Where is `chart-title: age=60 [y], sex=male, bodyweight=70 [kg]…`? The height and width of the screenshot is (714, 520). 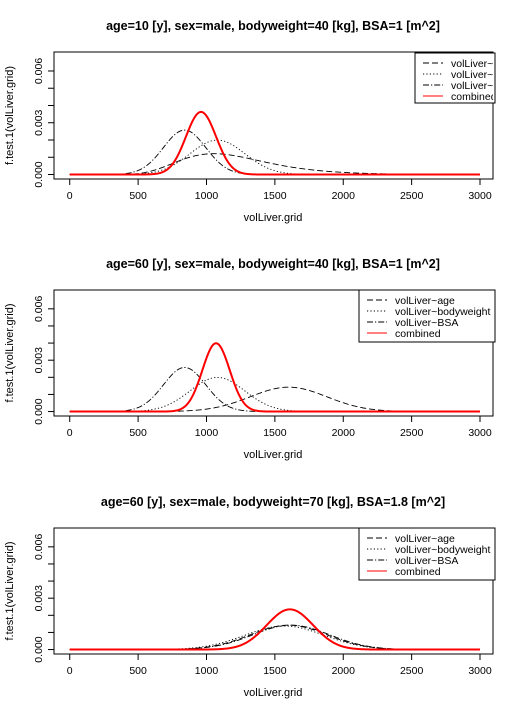
chart-title: age=60 [y], sex=male, bodyweight=70 [kg]… is located at coordinates (273, 502).